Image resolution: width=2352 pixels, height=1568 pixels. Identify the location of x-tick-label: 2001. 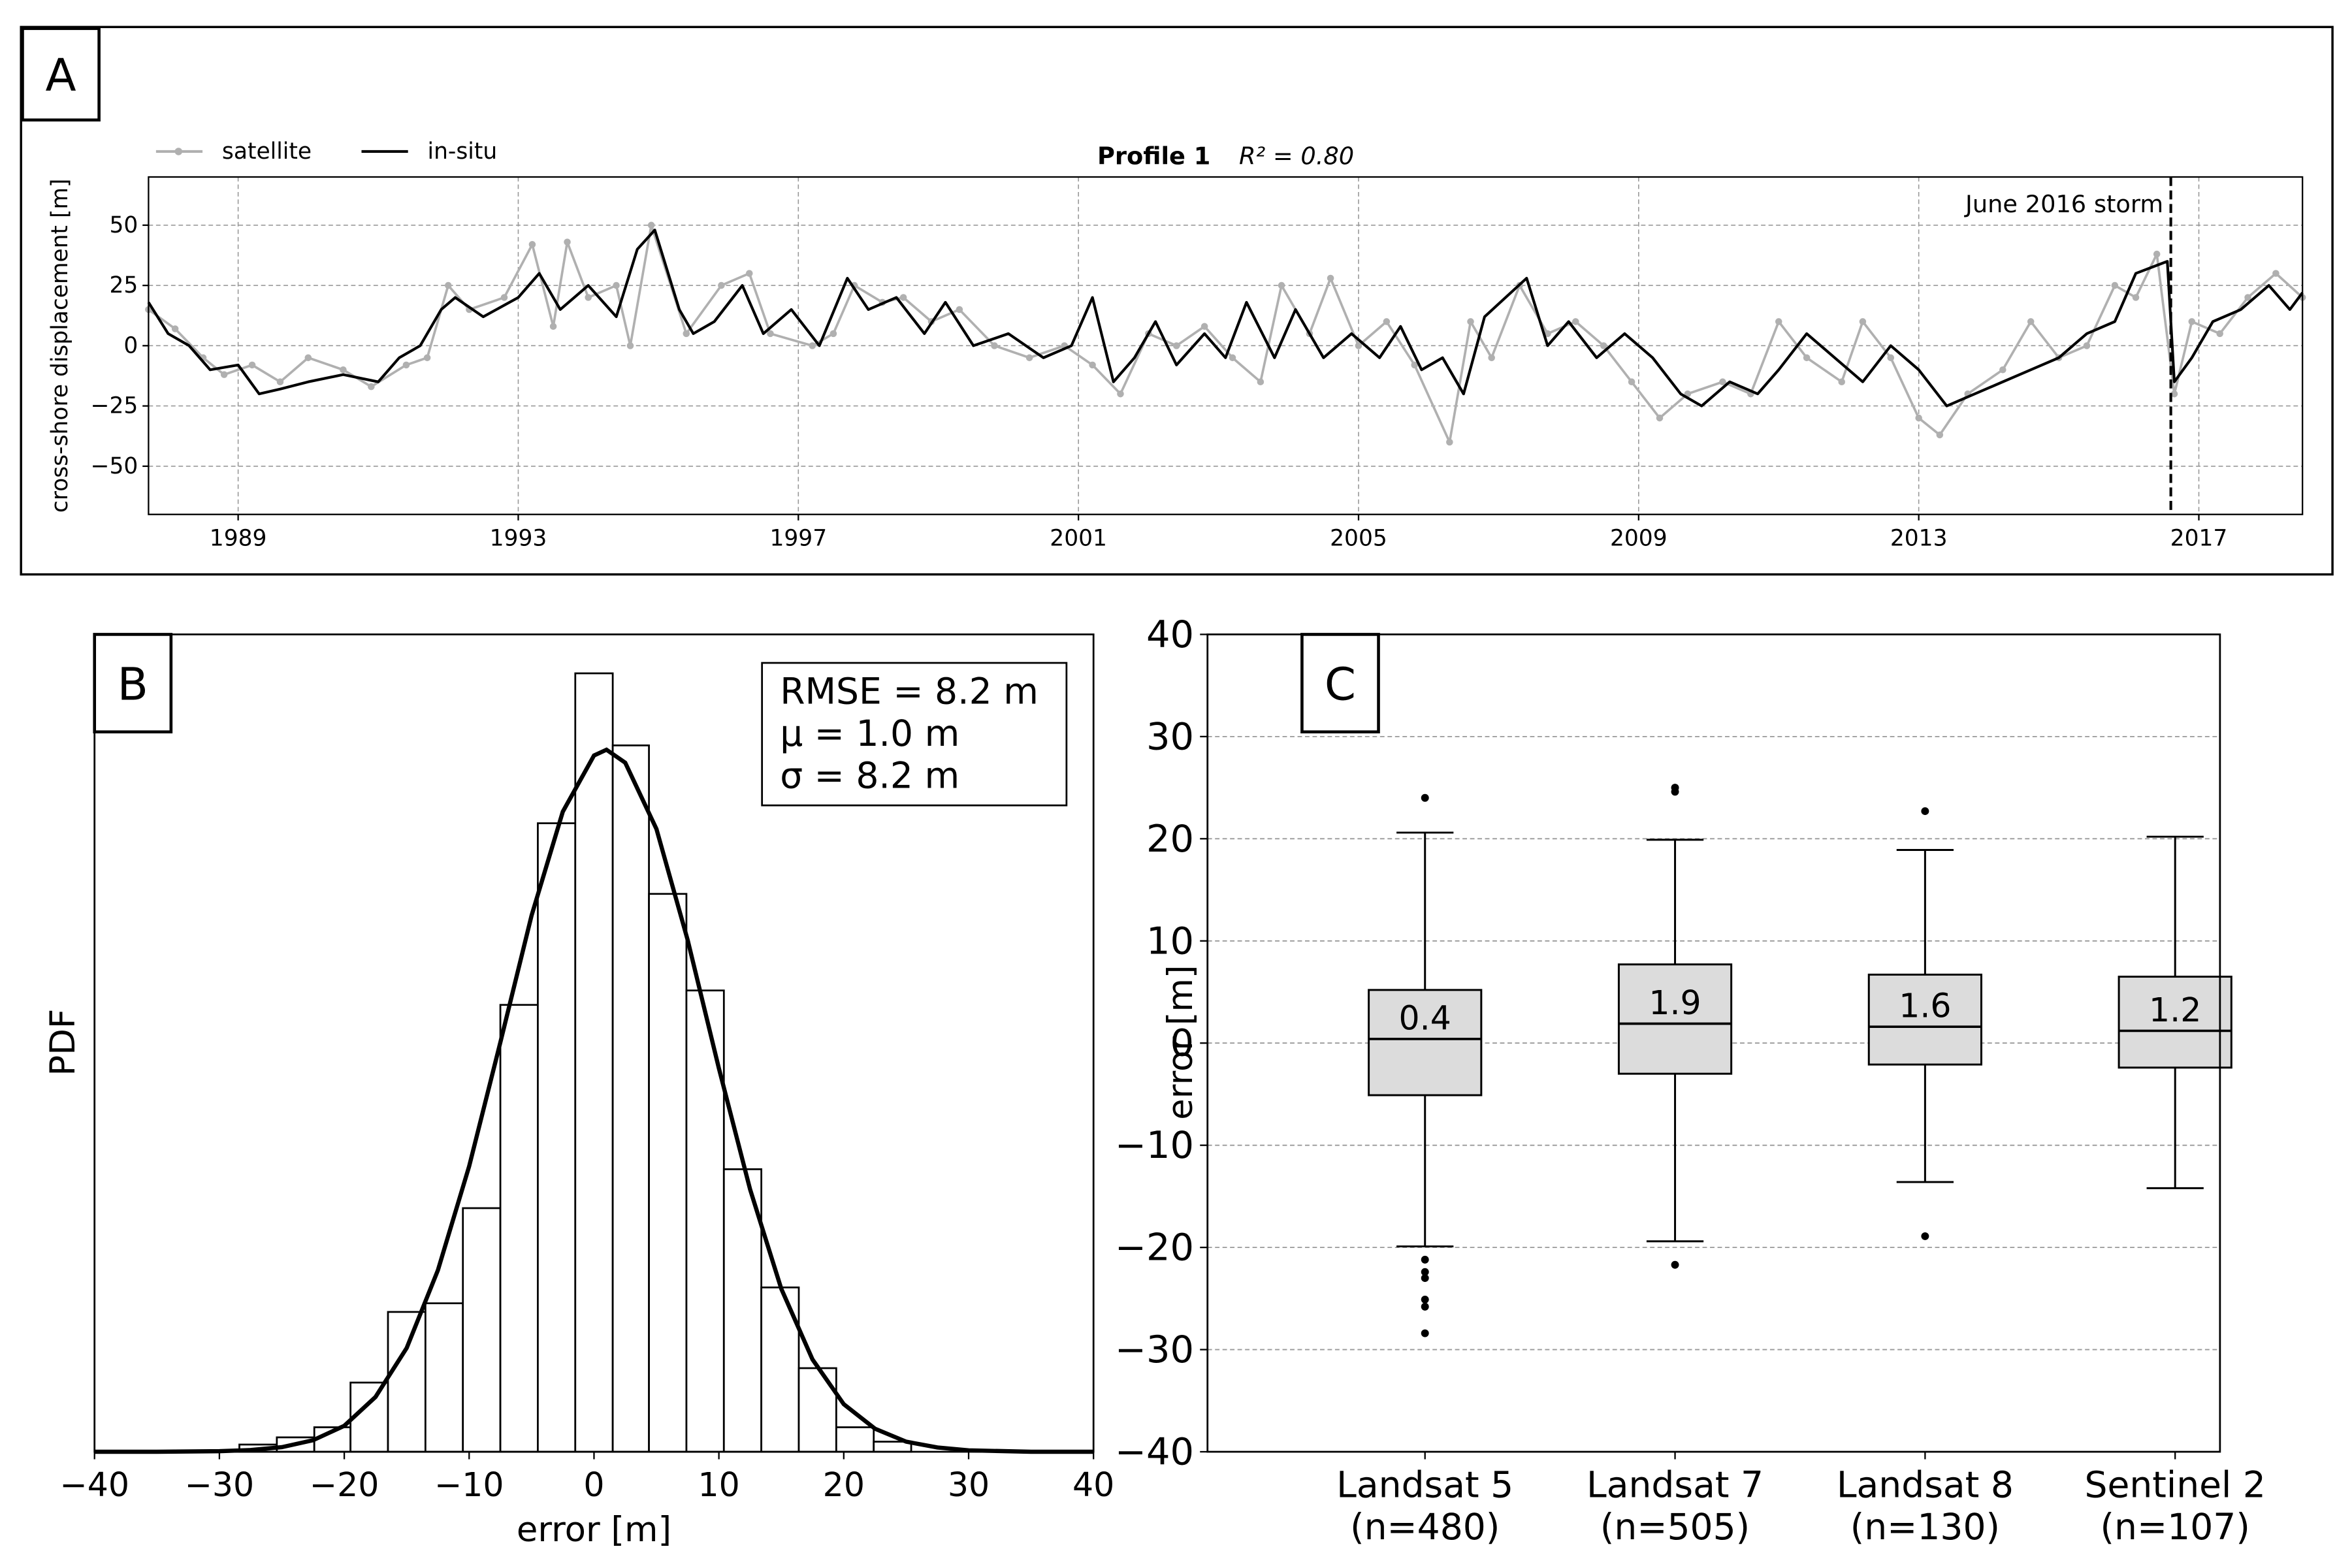
(1078, 538).